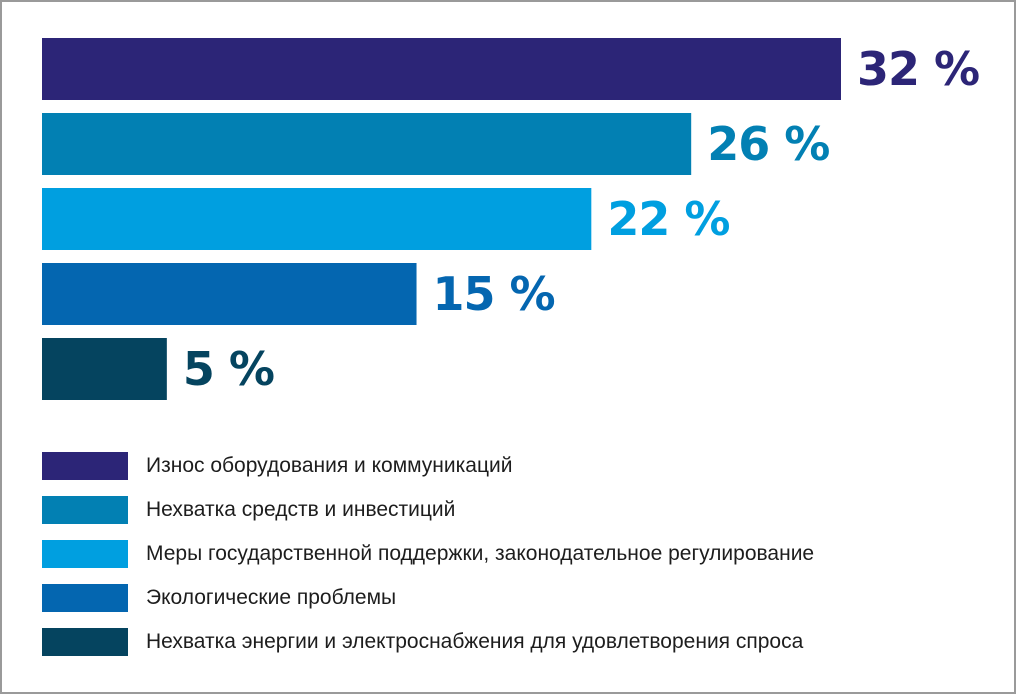 The image size is (1016, 694). I want to click on legend-label-4: Экологические проблемы, so click(271, 597).